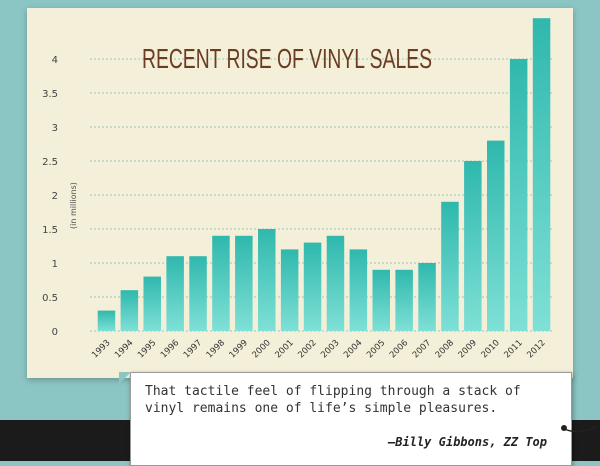 The width and height of the screenshot is (600, 466). Describe the element at coordinates (101, 349) in the screenshot. I see `x-tick-label: 1993` at that location.